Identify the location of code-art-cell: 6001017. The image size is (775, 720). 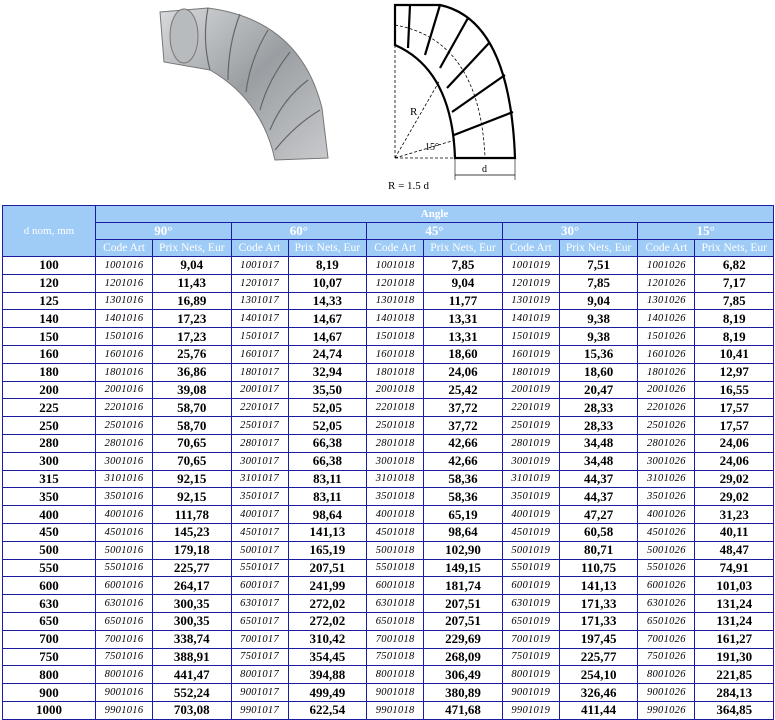
(259, 586).